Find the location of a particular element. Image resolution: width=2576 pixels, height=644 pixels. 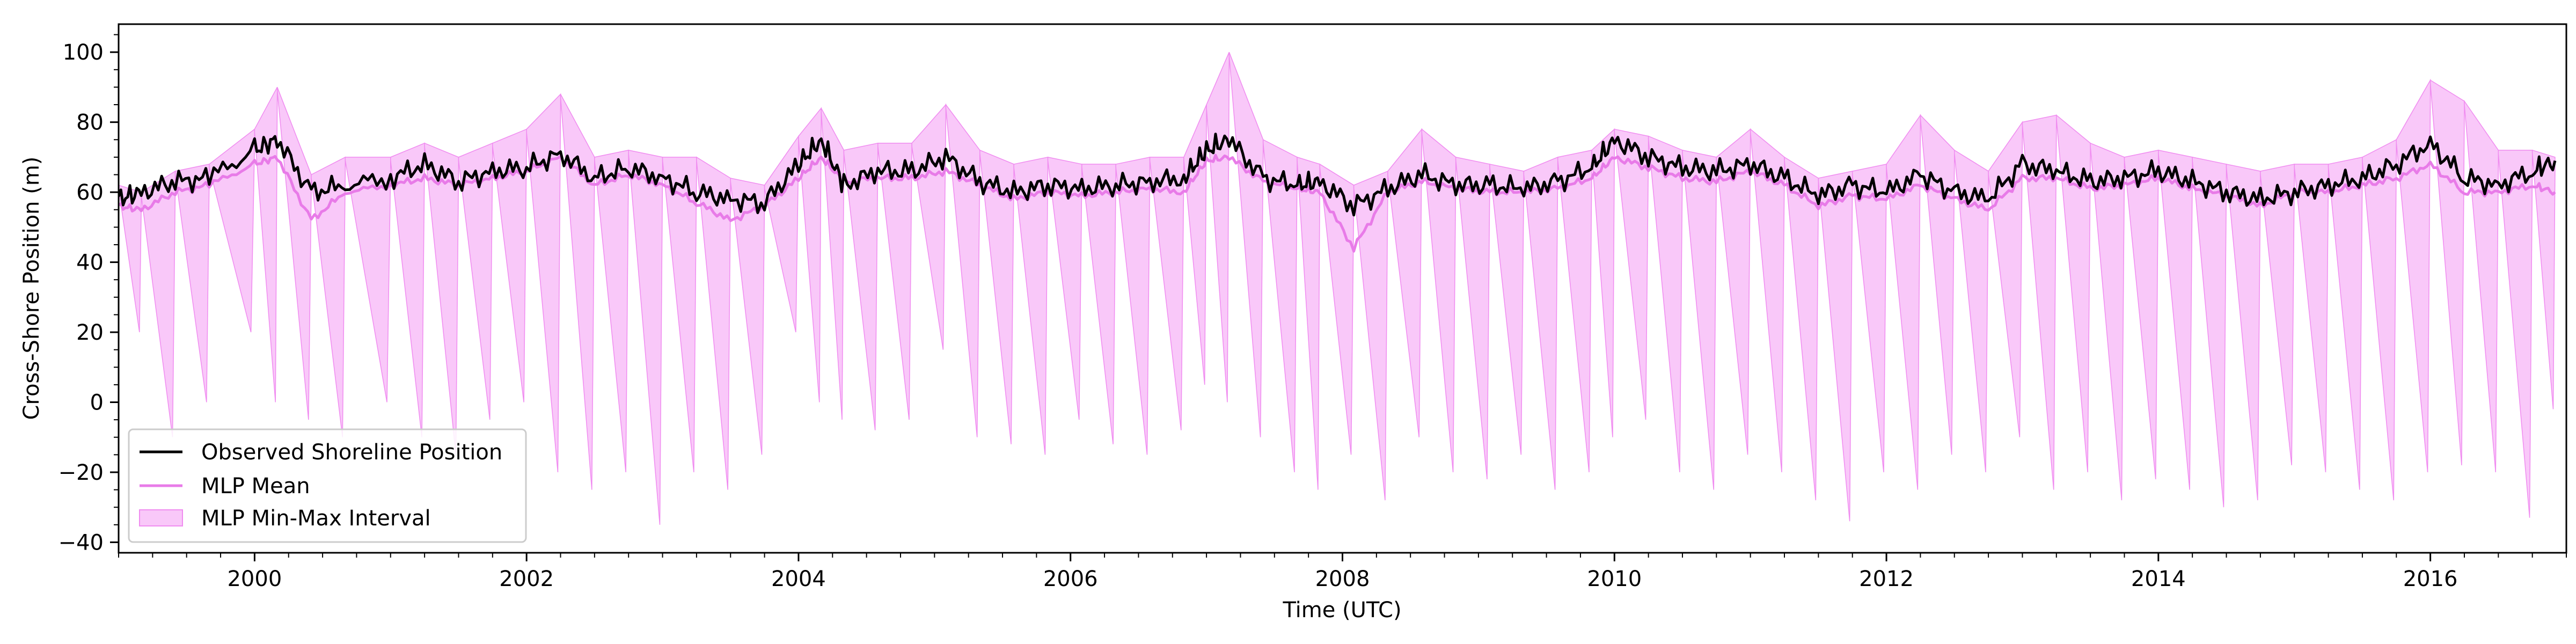

x-tick-label: 2000 is located at coordinates (254, 579).